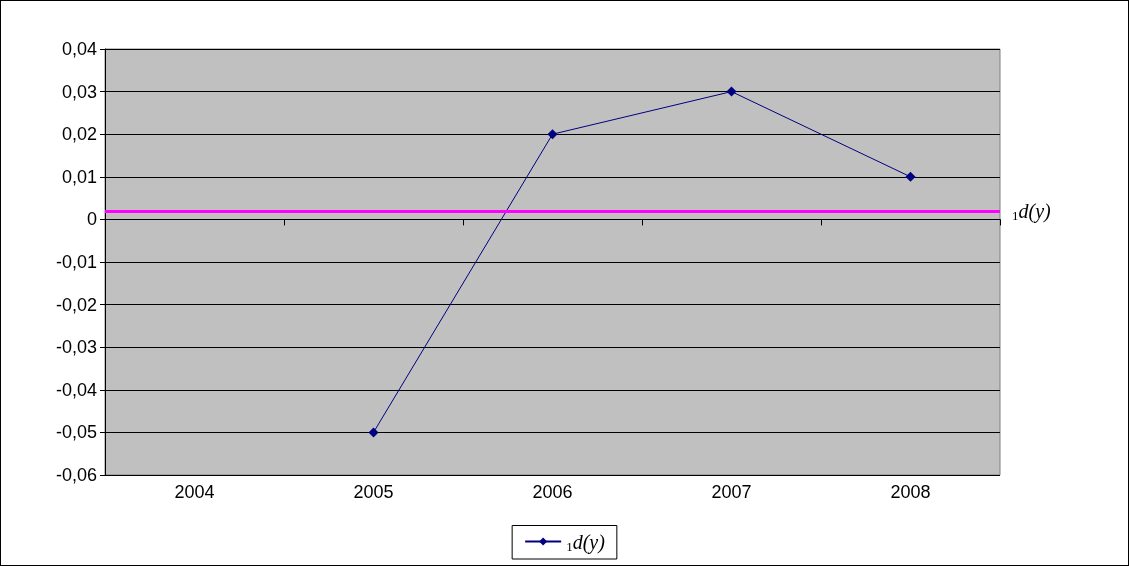 Image resolution: width=1129 pixels, height=566 pixels. What do you see at coordinates (373, 492) in the screenshot?
I see `x-tick-label: 2005` at bounding box center [373, 492].